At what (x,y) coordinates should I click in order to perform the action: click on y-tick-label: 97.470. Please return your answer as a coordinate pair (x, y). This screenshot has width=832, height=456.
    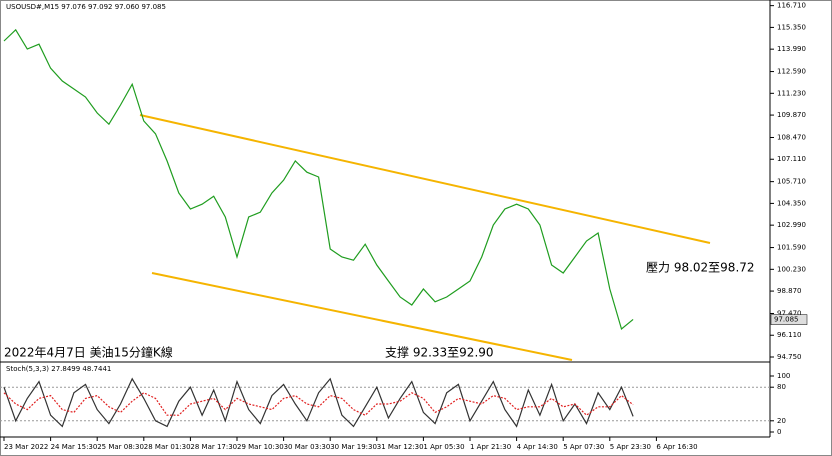
    Looking at the image, I should click on (789, 313).